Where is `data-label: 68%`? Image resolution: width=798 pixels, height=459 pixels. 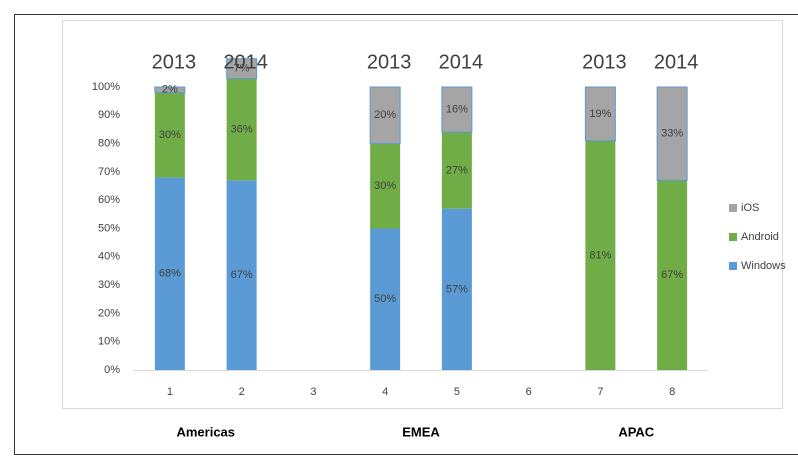 data-label: 68% is located at coordinates (170, 274).